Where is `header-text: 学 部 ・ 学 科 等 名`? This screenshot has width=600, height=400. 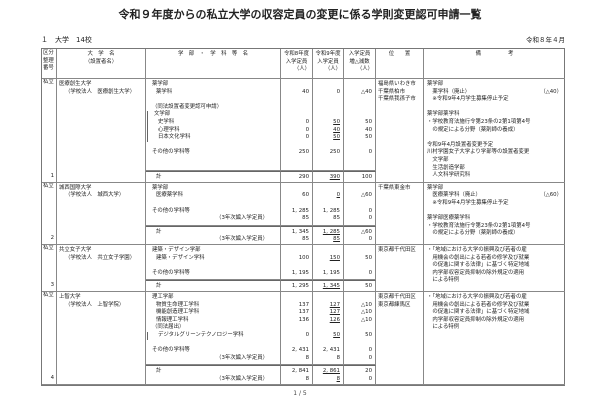 header-text: 学 部 ・ 学 科 等 名 is located at coordinates (213, 54).